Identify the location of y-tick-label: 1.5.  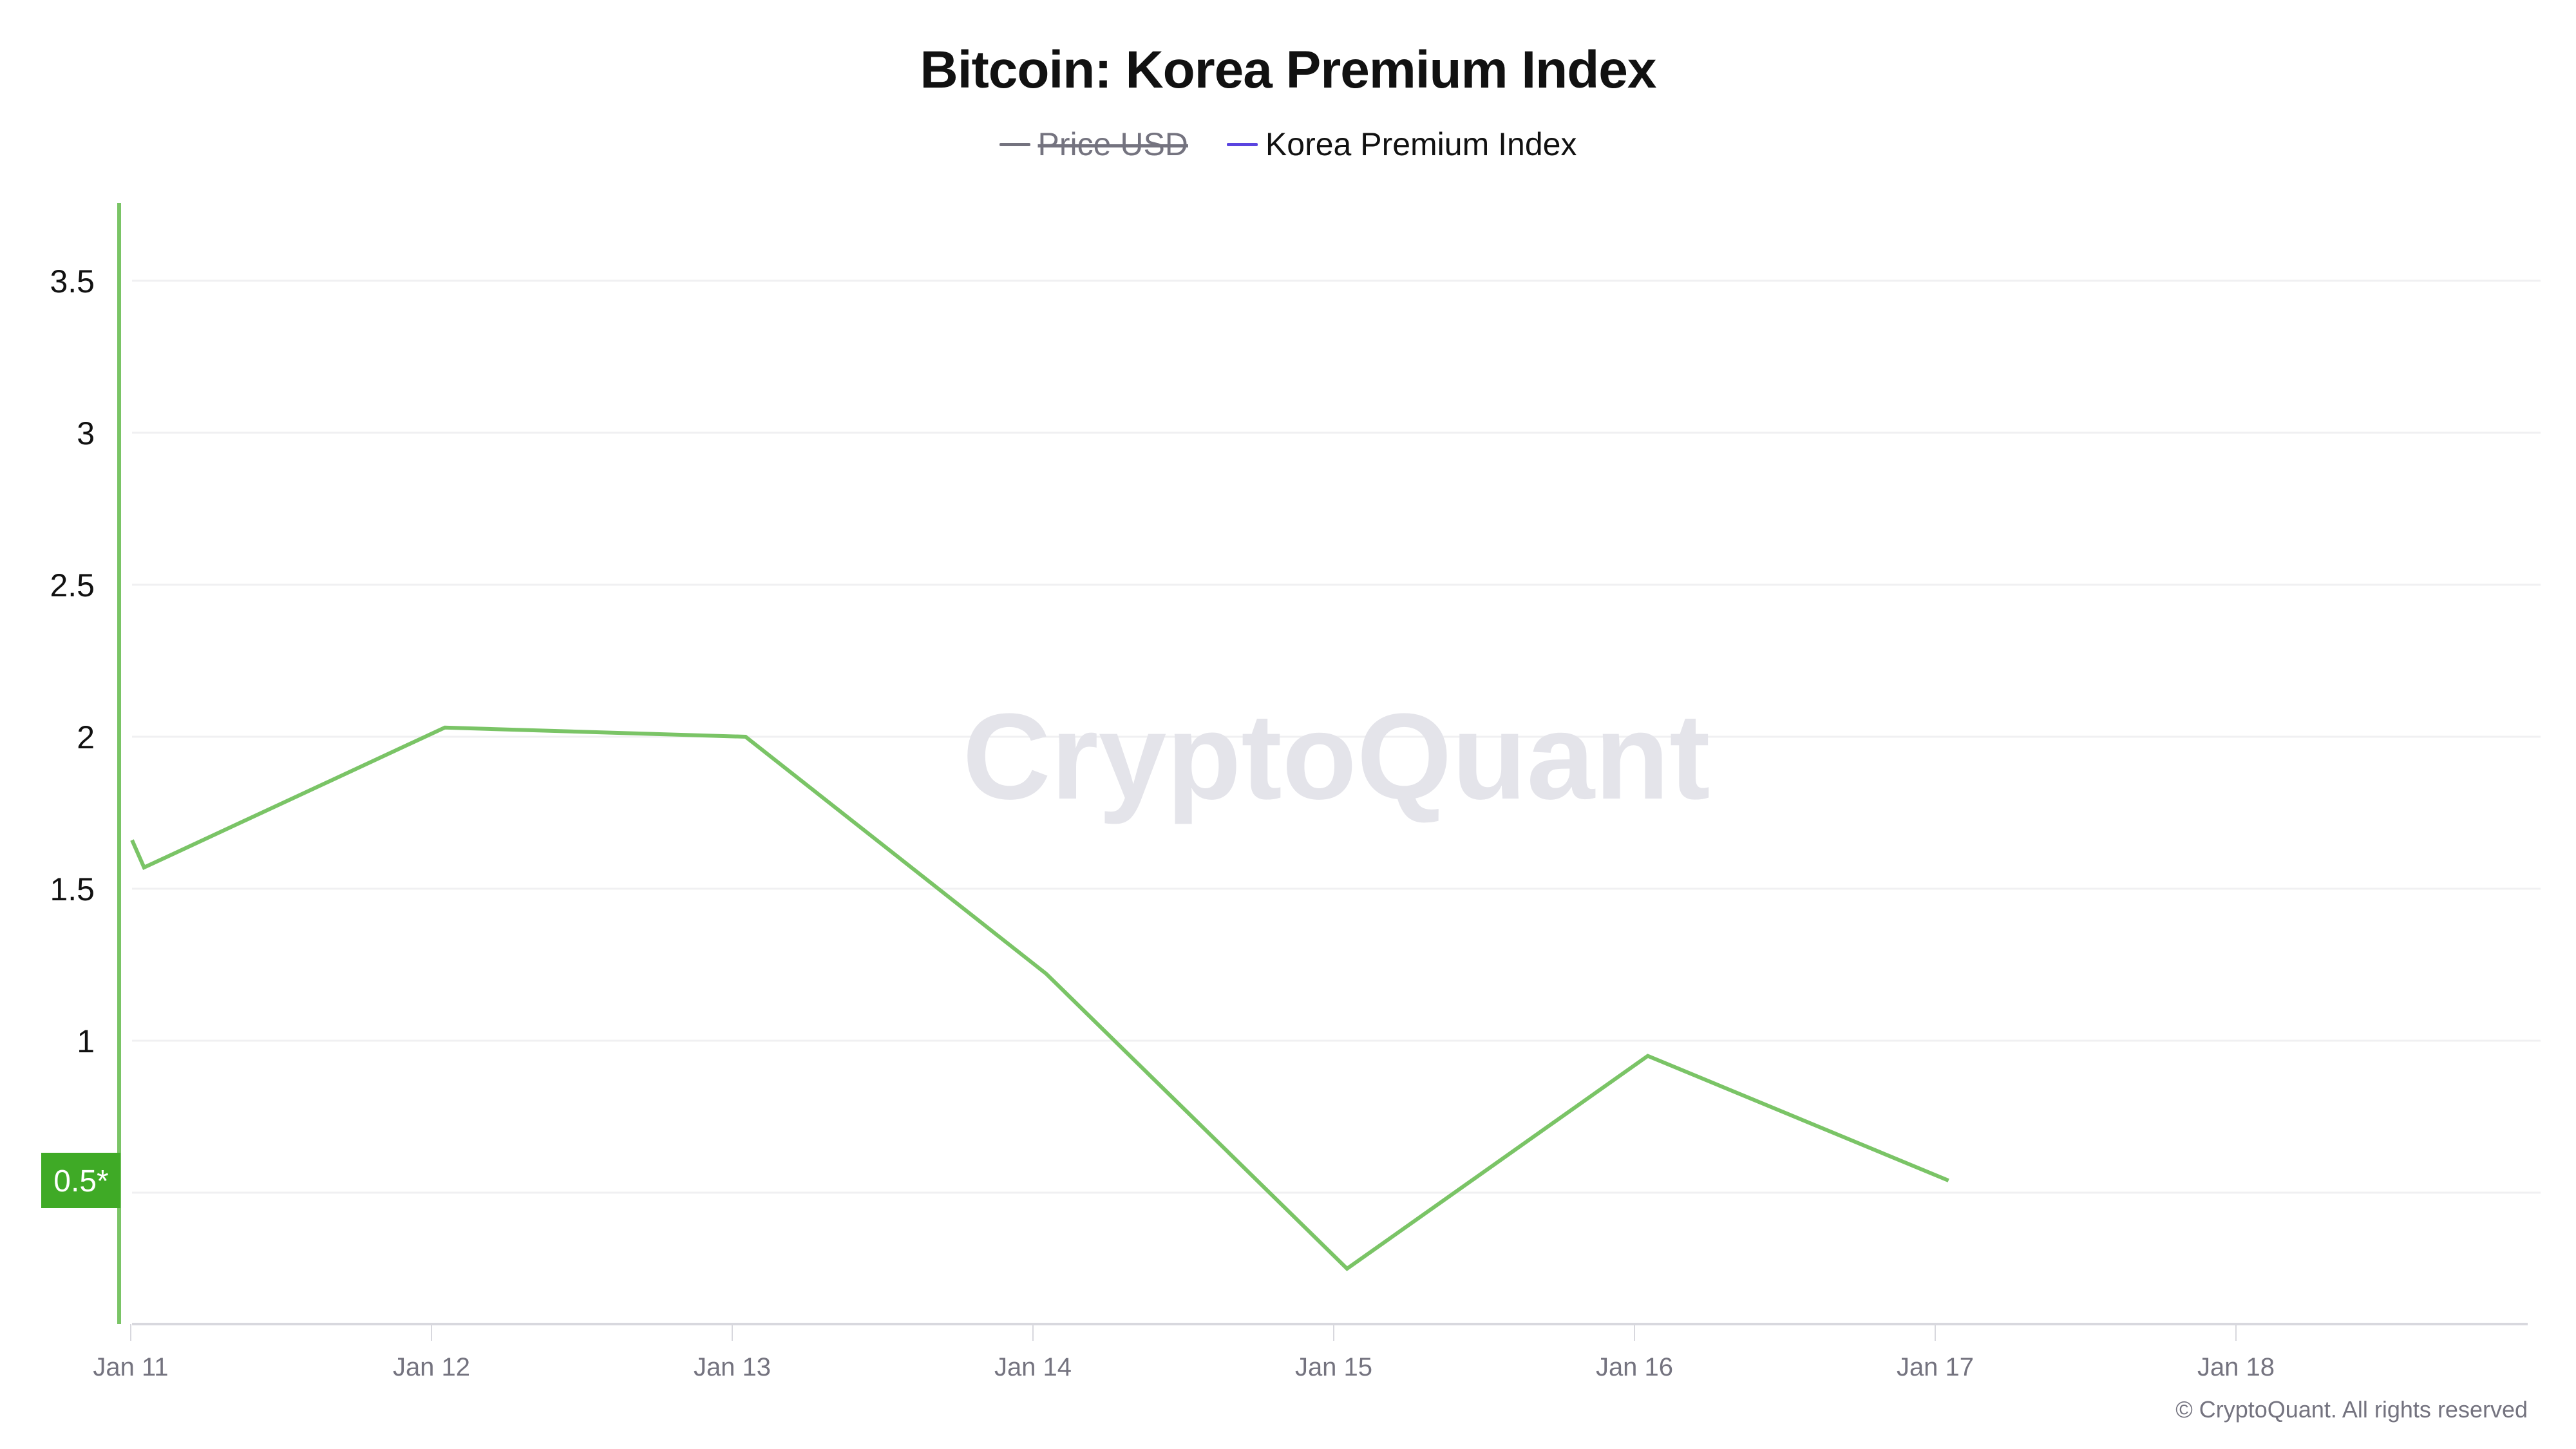
(72, 889).